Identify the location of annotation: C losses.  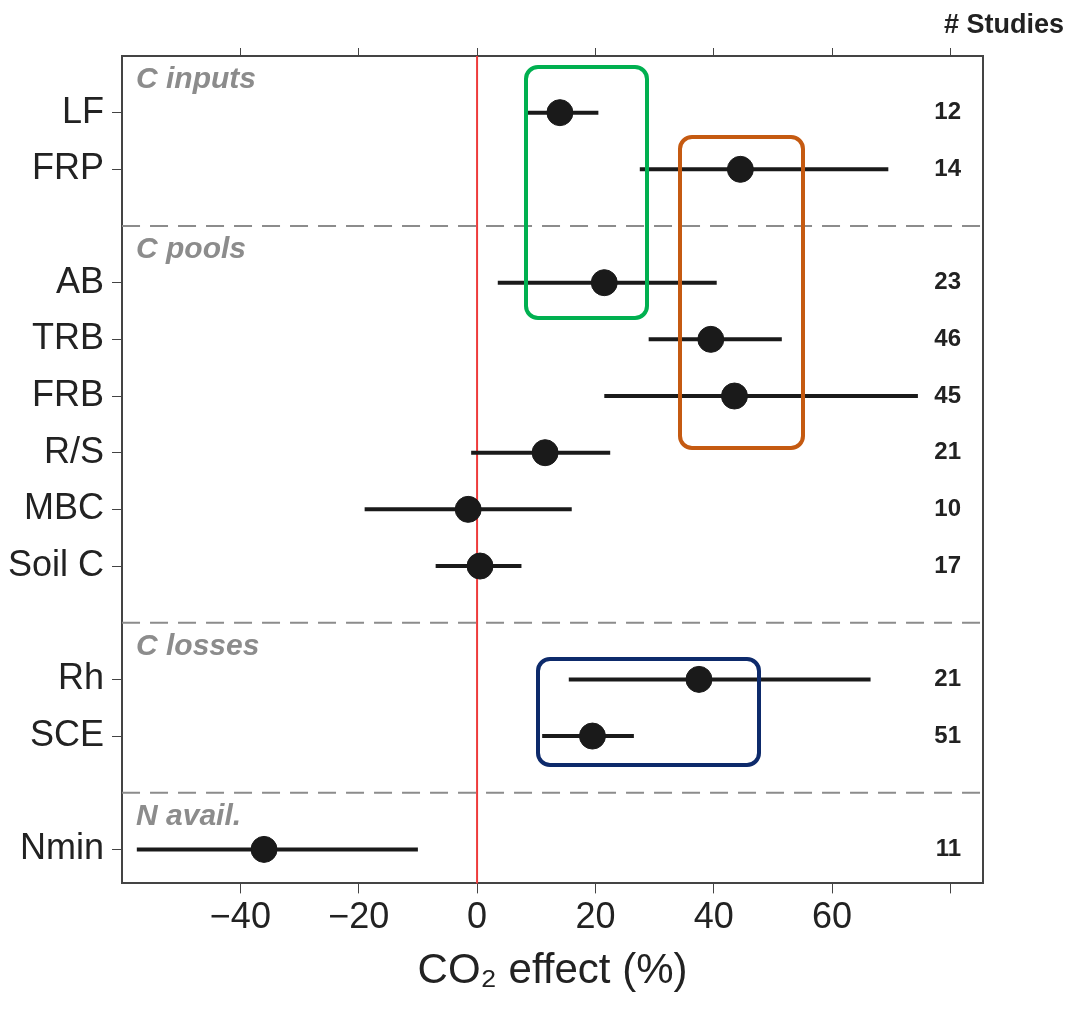
(198, 644).